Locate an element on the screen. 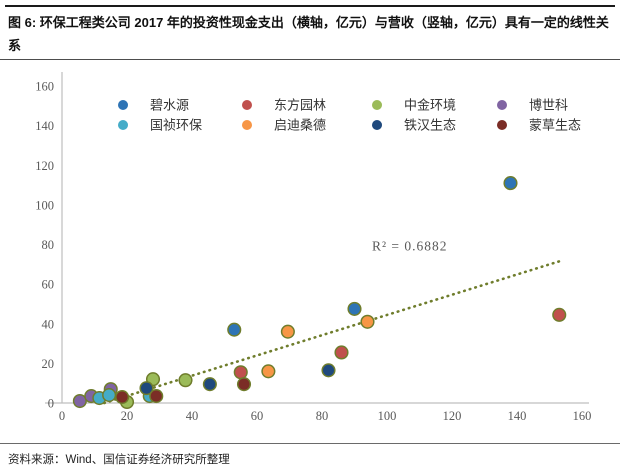 This screenshot has width=620, height=475. x-tick-label: 100 is located at coordinates (387, 416).